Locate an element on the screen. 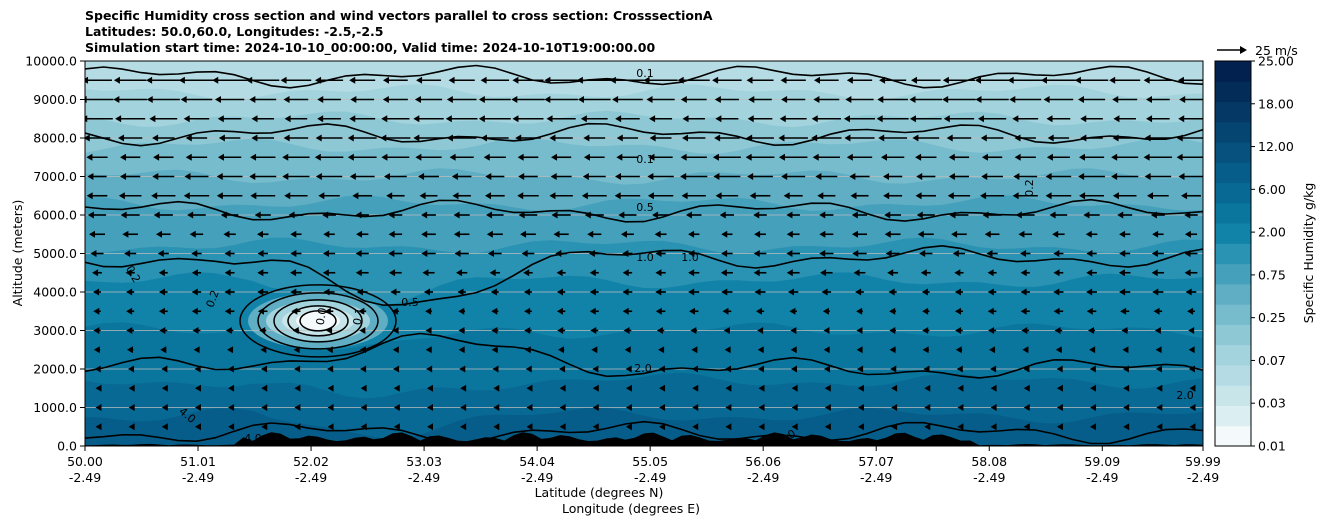  contour-label: 0.2 is located at coordinates (1029, 188).